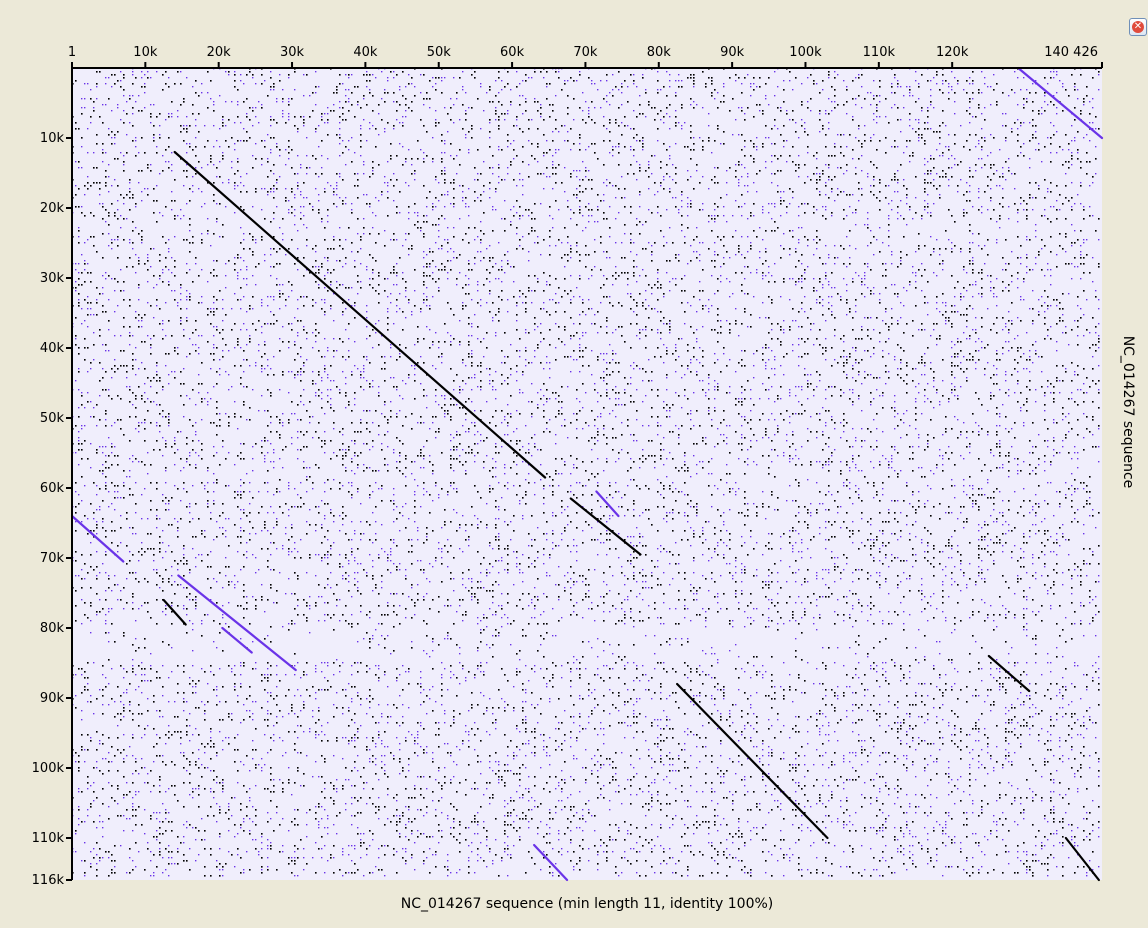 The image size is (1148, 928). What do you see at coordinates (52, 698) in the screenshot?
I see `y-tick-label: 90k` at bounding box center [52, 698].